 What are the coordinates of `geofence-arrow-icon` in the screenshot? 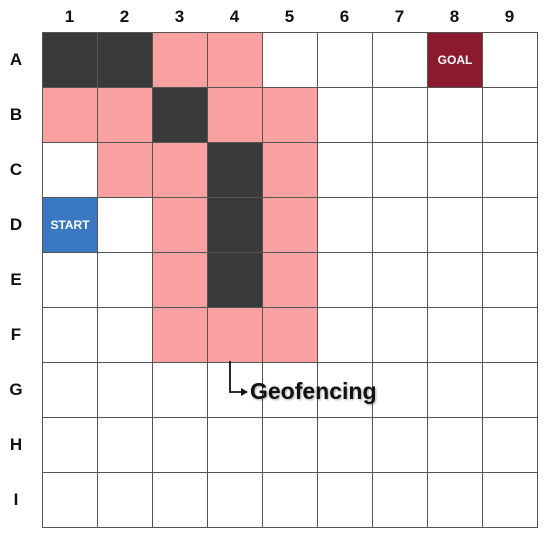 It's located at (238, 378).